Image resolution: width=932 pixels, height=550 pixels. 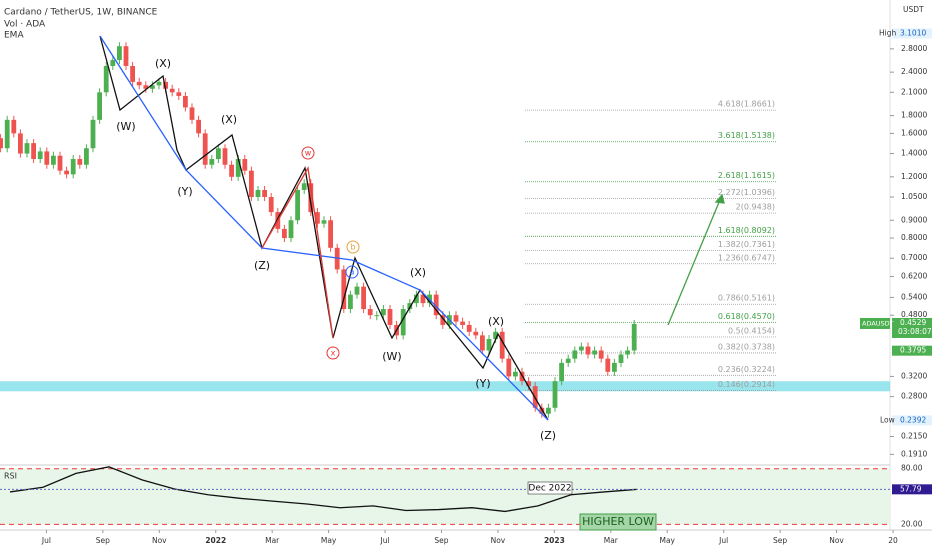 I want to click on high-tag: 3.1010, so click(x=912, y=33).